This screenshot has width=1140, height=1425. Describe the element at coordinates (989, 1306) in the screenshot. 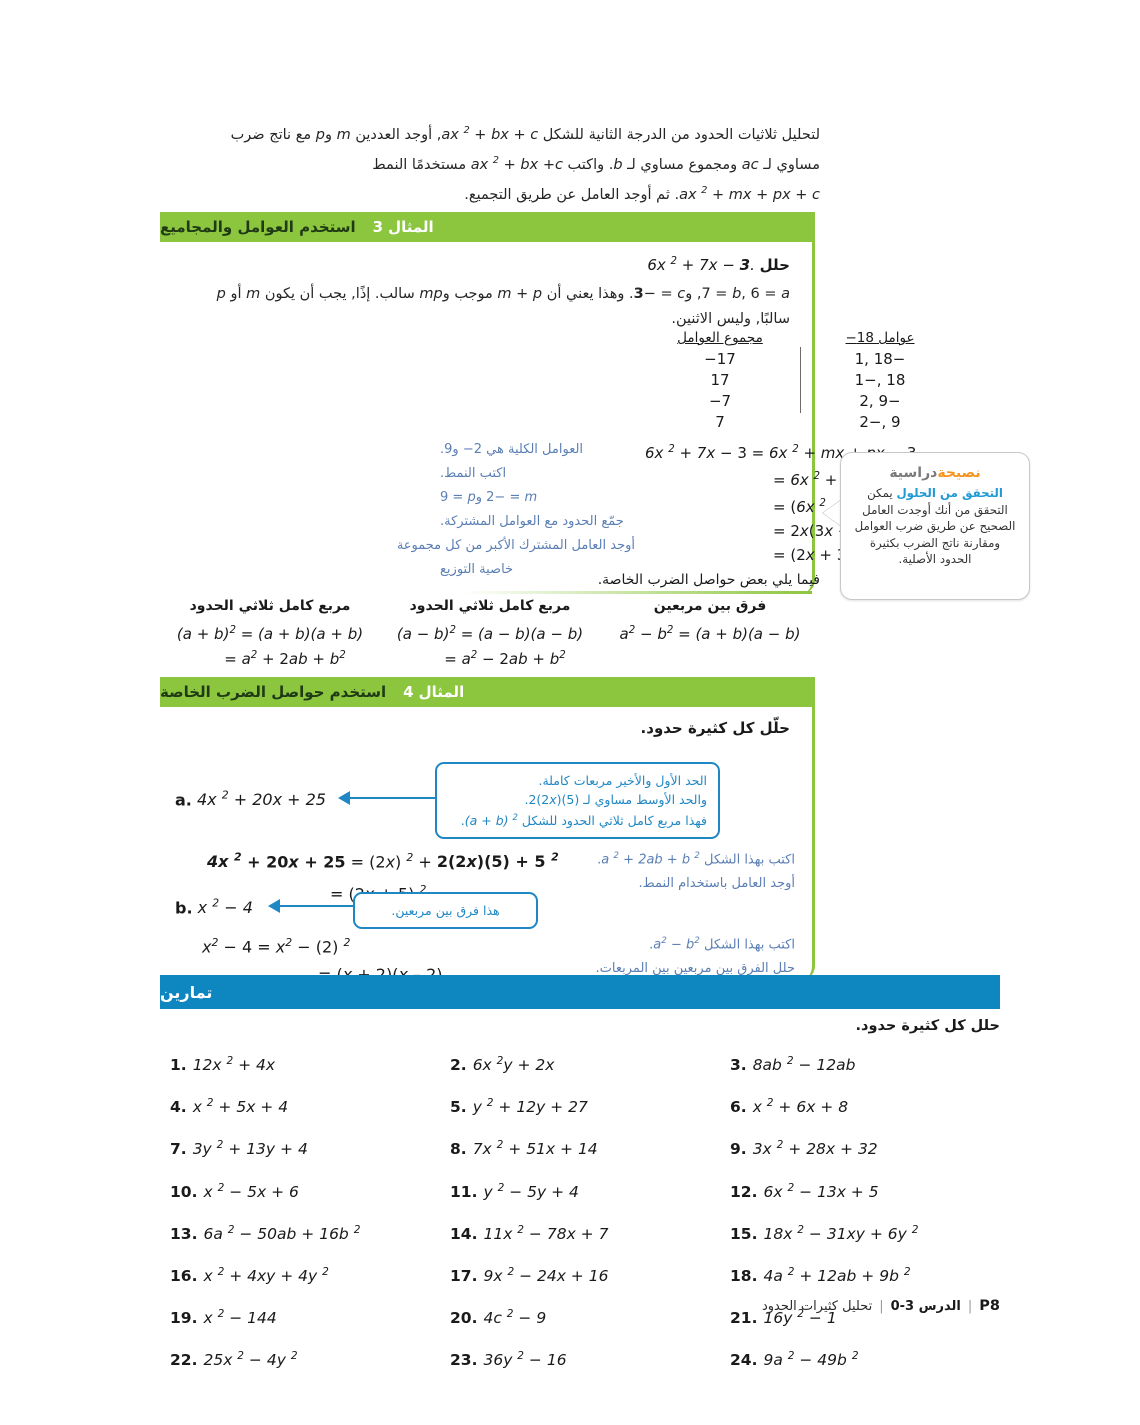

I see `page-number: P8` at that location.